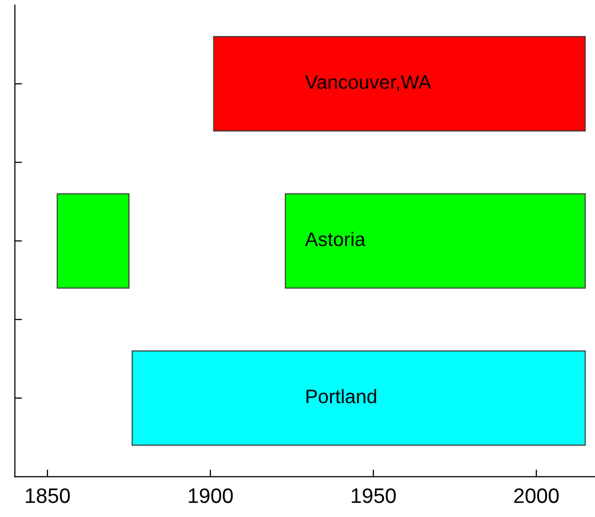 This screenshot has height=517, width=595. Describe the element at coordinates (48, 496) in the screenshot. I see `x-tick-label: 1850` at that location.